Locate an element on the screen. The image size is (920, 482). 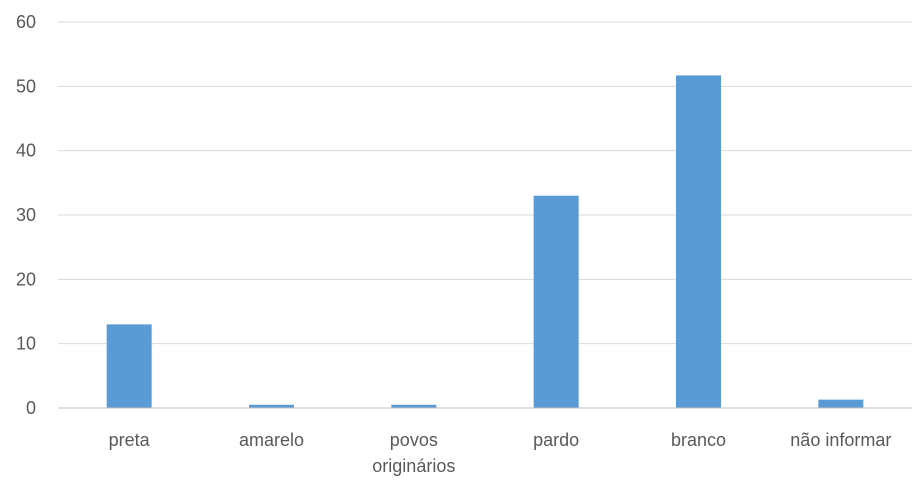
x-tick-label-line: não informar is located at coordinates (840, 440).